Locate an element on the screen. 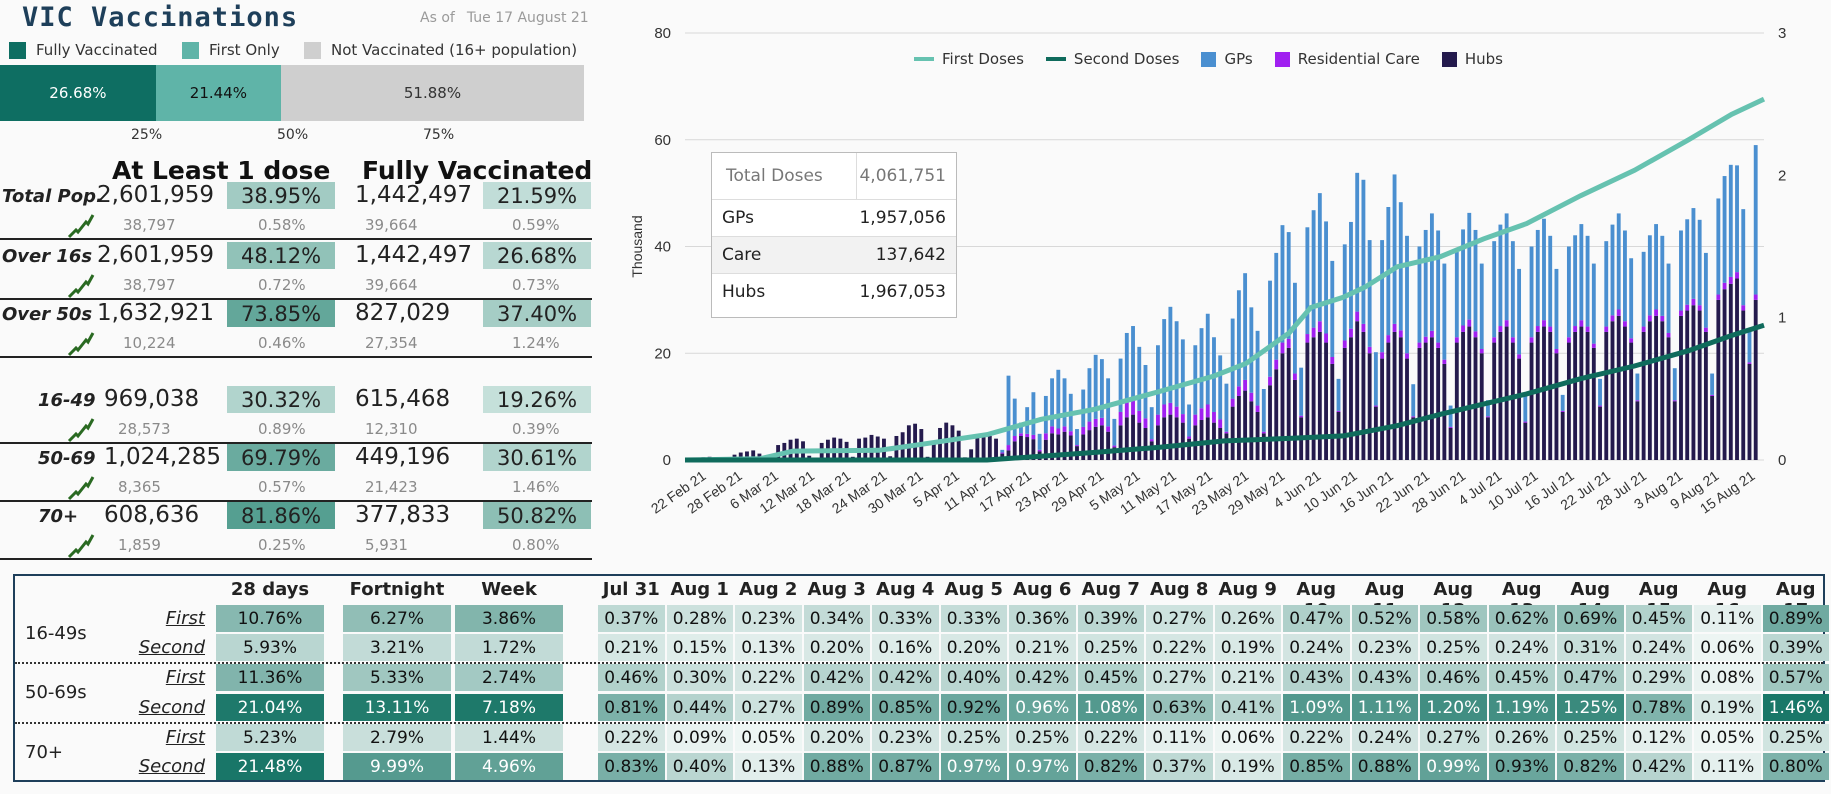 This screenshot has width=1831, height=794. row-dose1-newpct: 0.58% is located at coordinates (282, 225).